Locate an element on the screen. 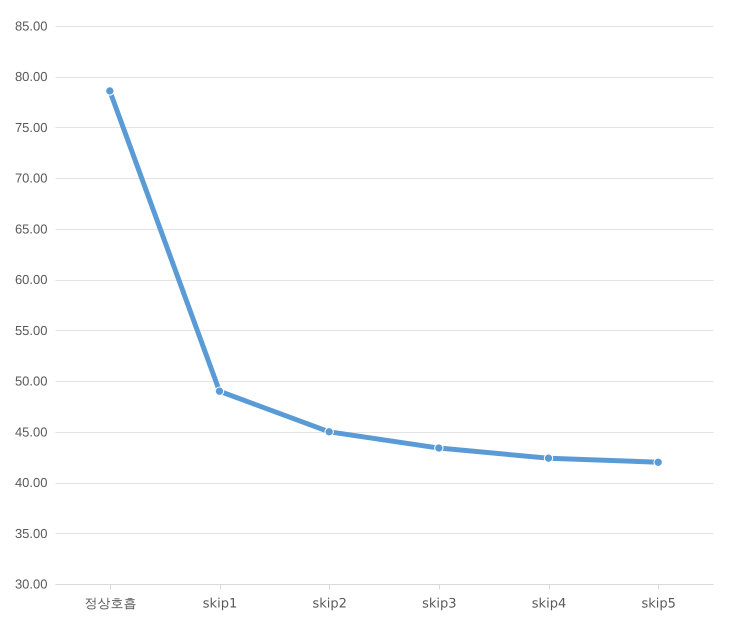 The width and height of the screenshot is (750, 631). y-tick-label: 35.00 is located at coordinates (31, 533).